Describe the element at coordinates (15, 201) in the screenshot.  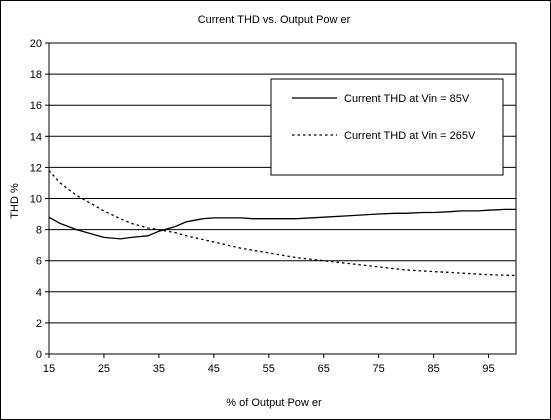
I see `y-axis-label: THD %` at that location.